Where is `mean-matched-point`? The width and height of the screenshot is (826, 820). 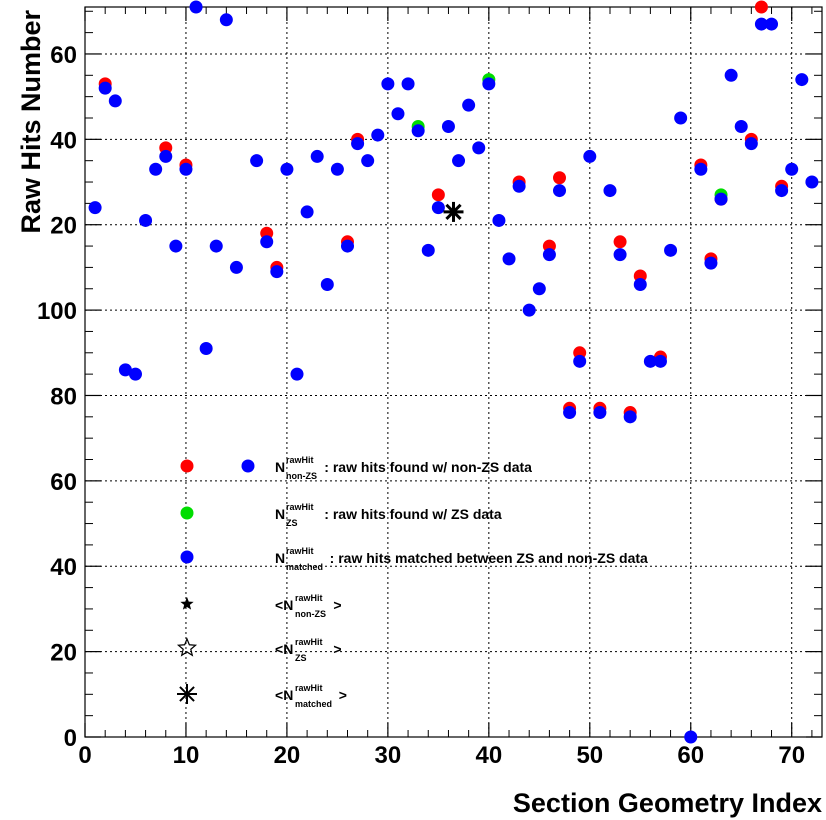
mean-matched-point is located at coordinates (453, 211).